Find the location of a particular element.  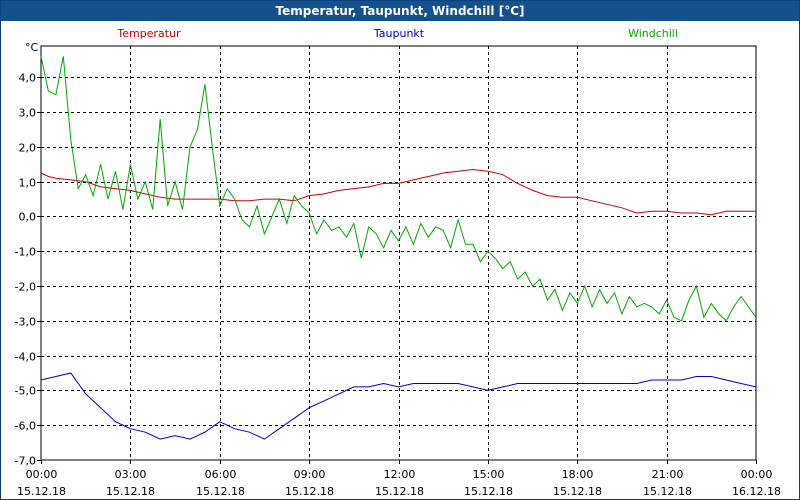

y-tick-label: -5,0 is located at coordinates (25, 391).